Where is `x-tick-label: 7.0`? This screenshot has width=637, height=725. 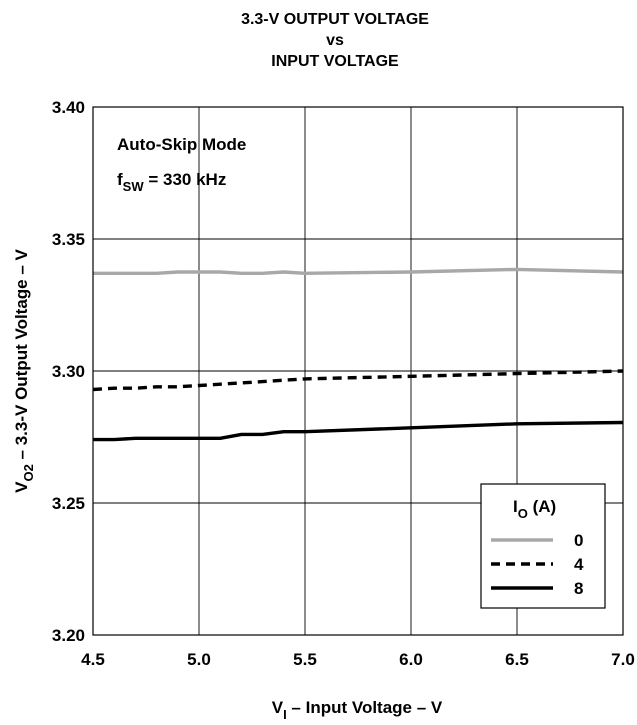 x-tick-label: 7.0 is located at coordinates (623, 659).